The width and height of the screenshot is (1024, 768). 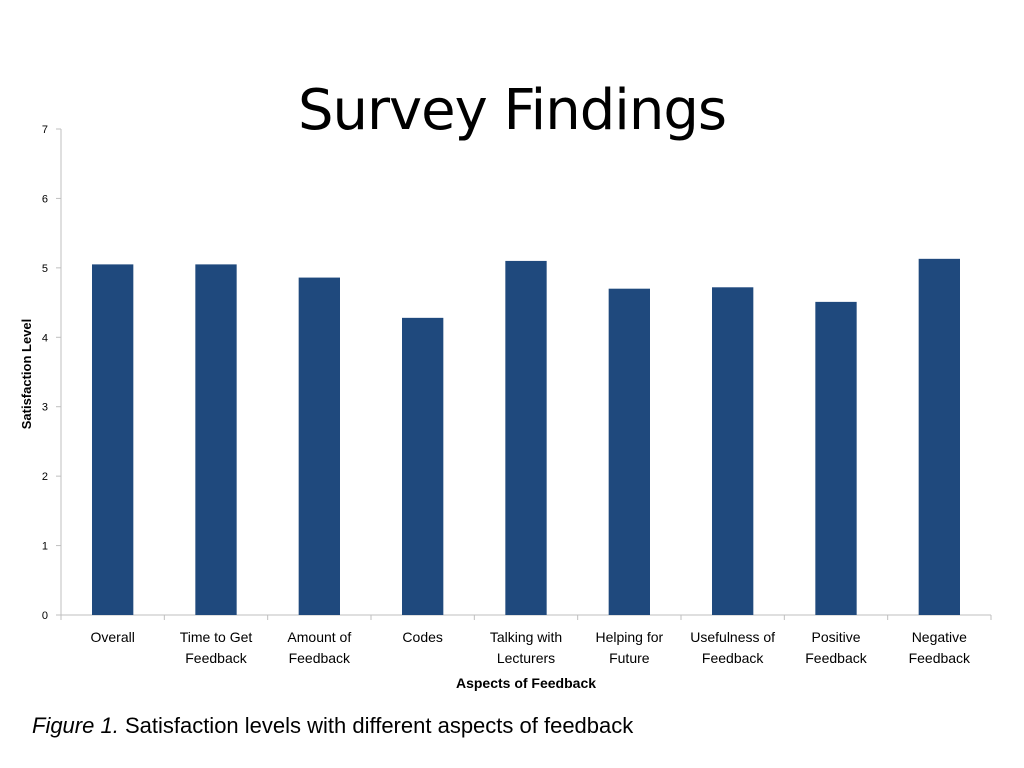 I want to click on y-tick-label: 6, so click(x=45, y=199).